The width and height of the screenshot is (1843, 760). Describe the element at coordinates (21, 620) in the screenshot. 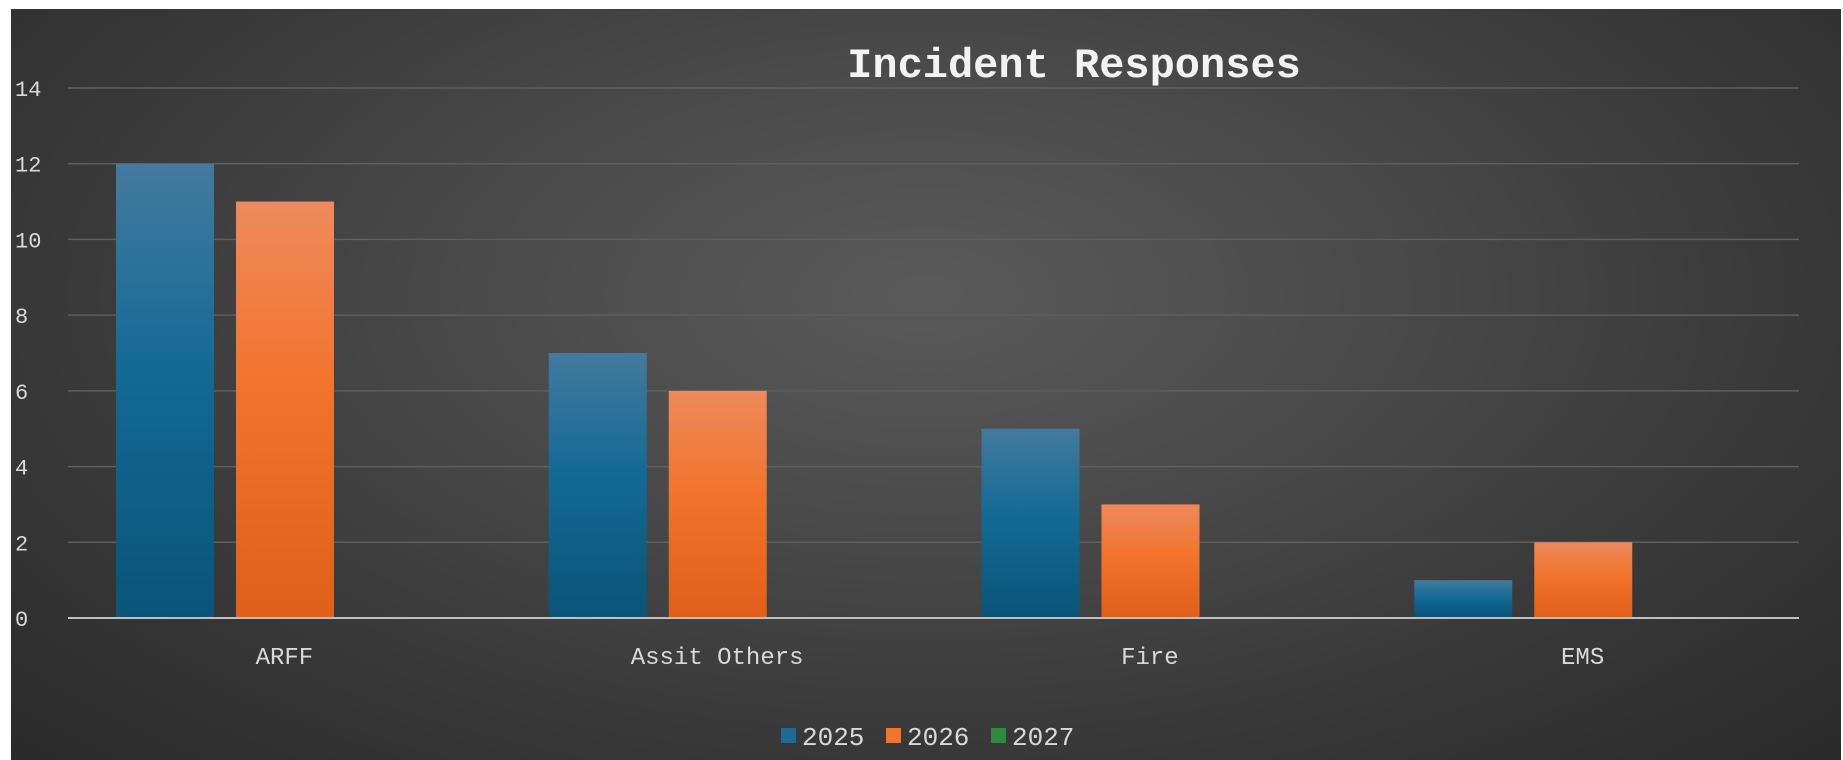

I see `y-tick-label: 0` at that location.